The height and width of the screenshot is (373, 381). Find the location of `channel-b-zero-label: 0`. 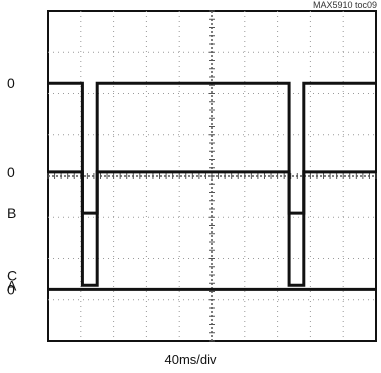

channel-b-zero-label: 0 is located at coordinates (11, 172).